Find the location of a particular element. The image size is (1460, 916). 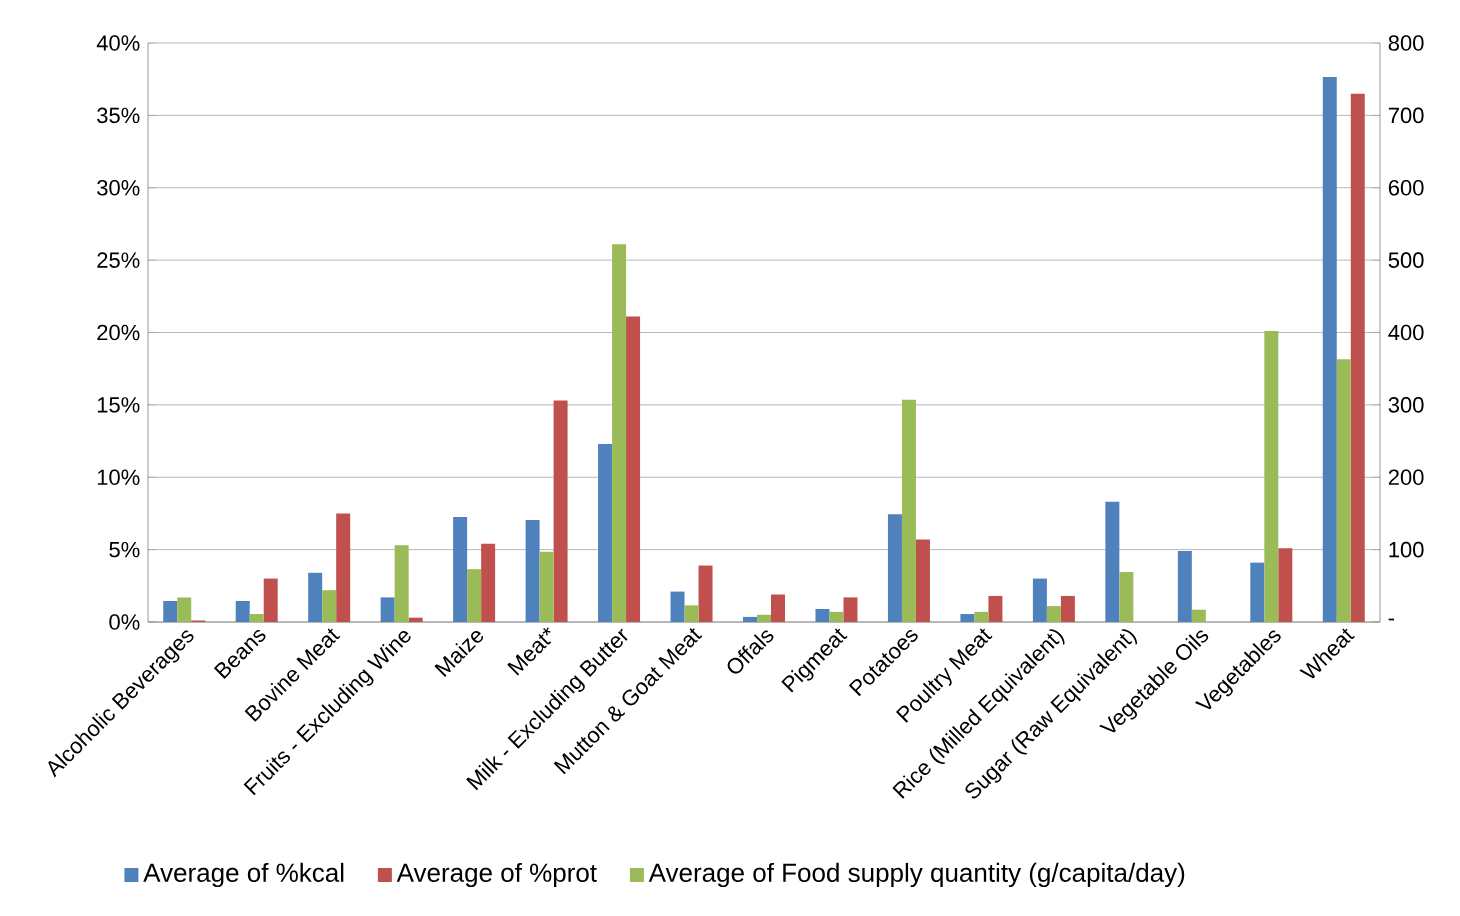

y2-tick-label: 800 is located at coordinates (1406, 43).